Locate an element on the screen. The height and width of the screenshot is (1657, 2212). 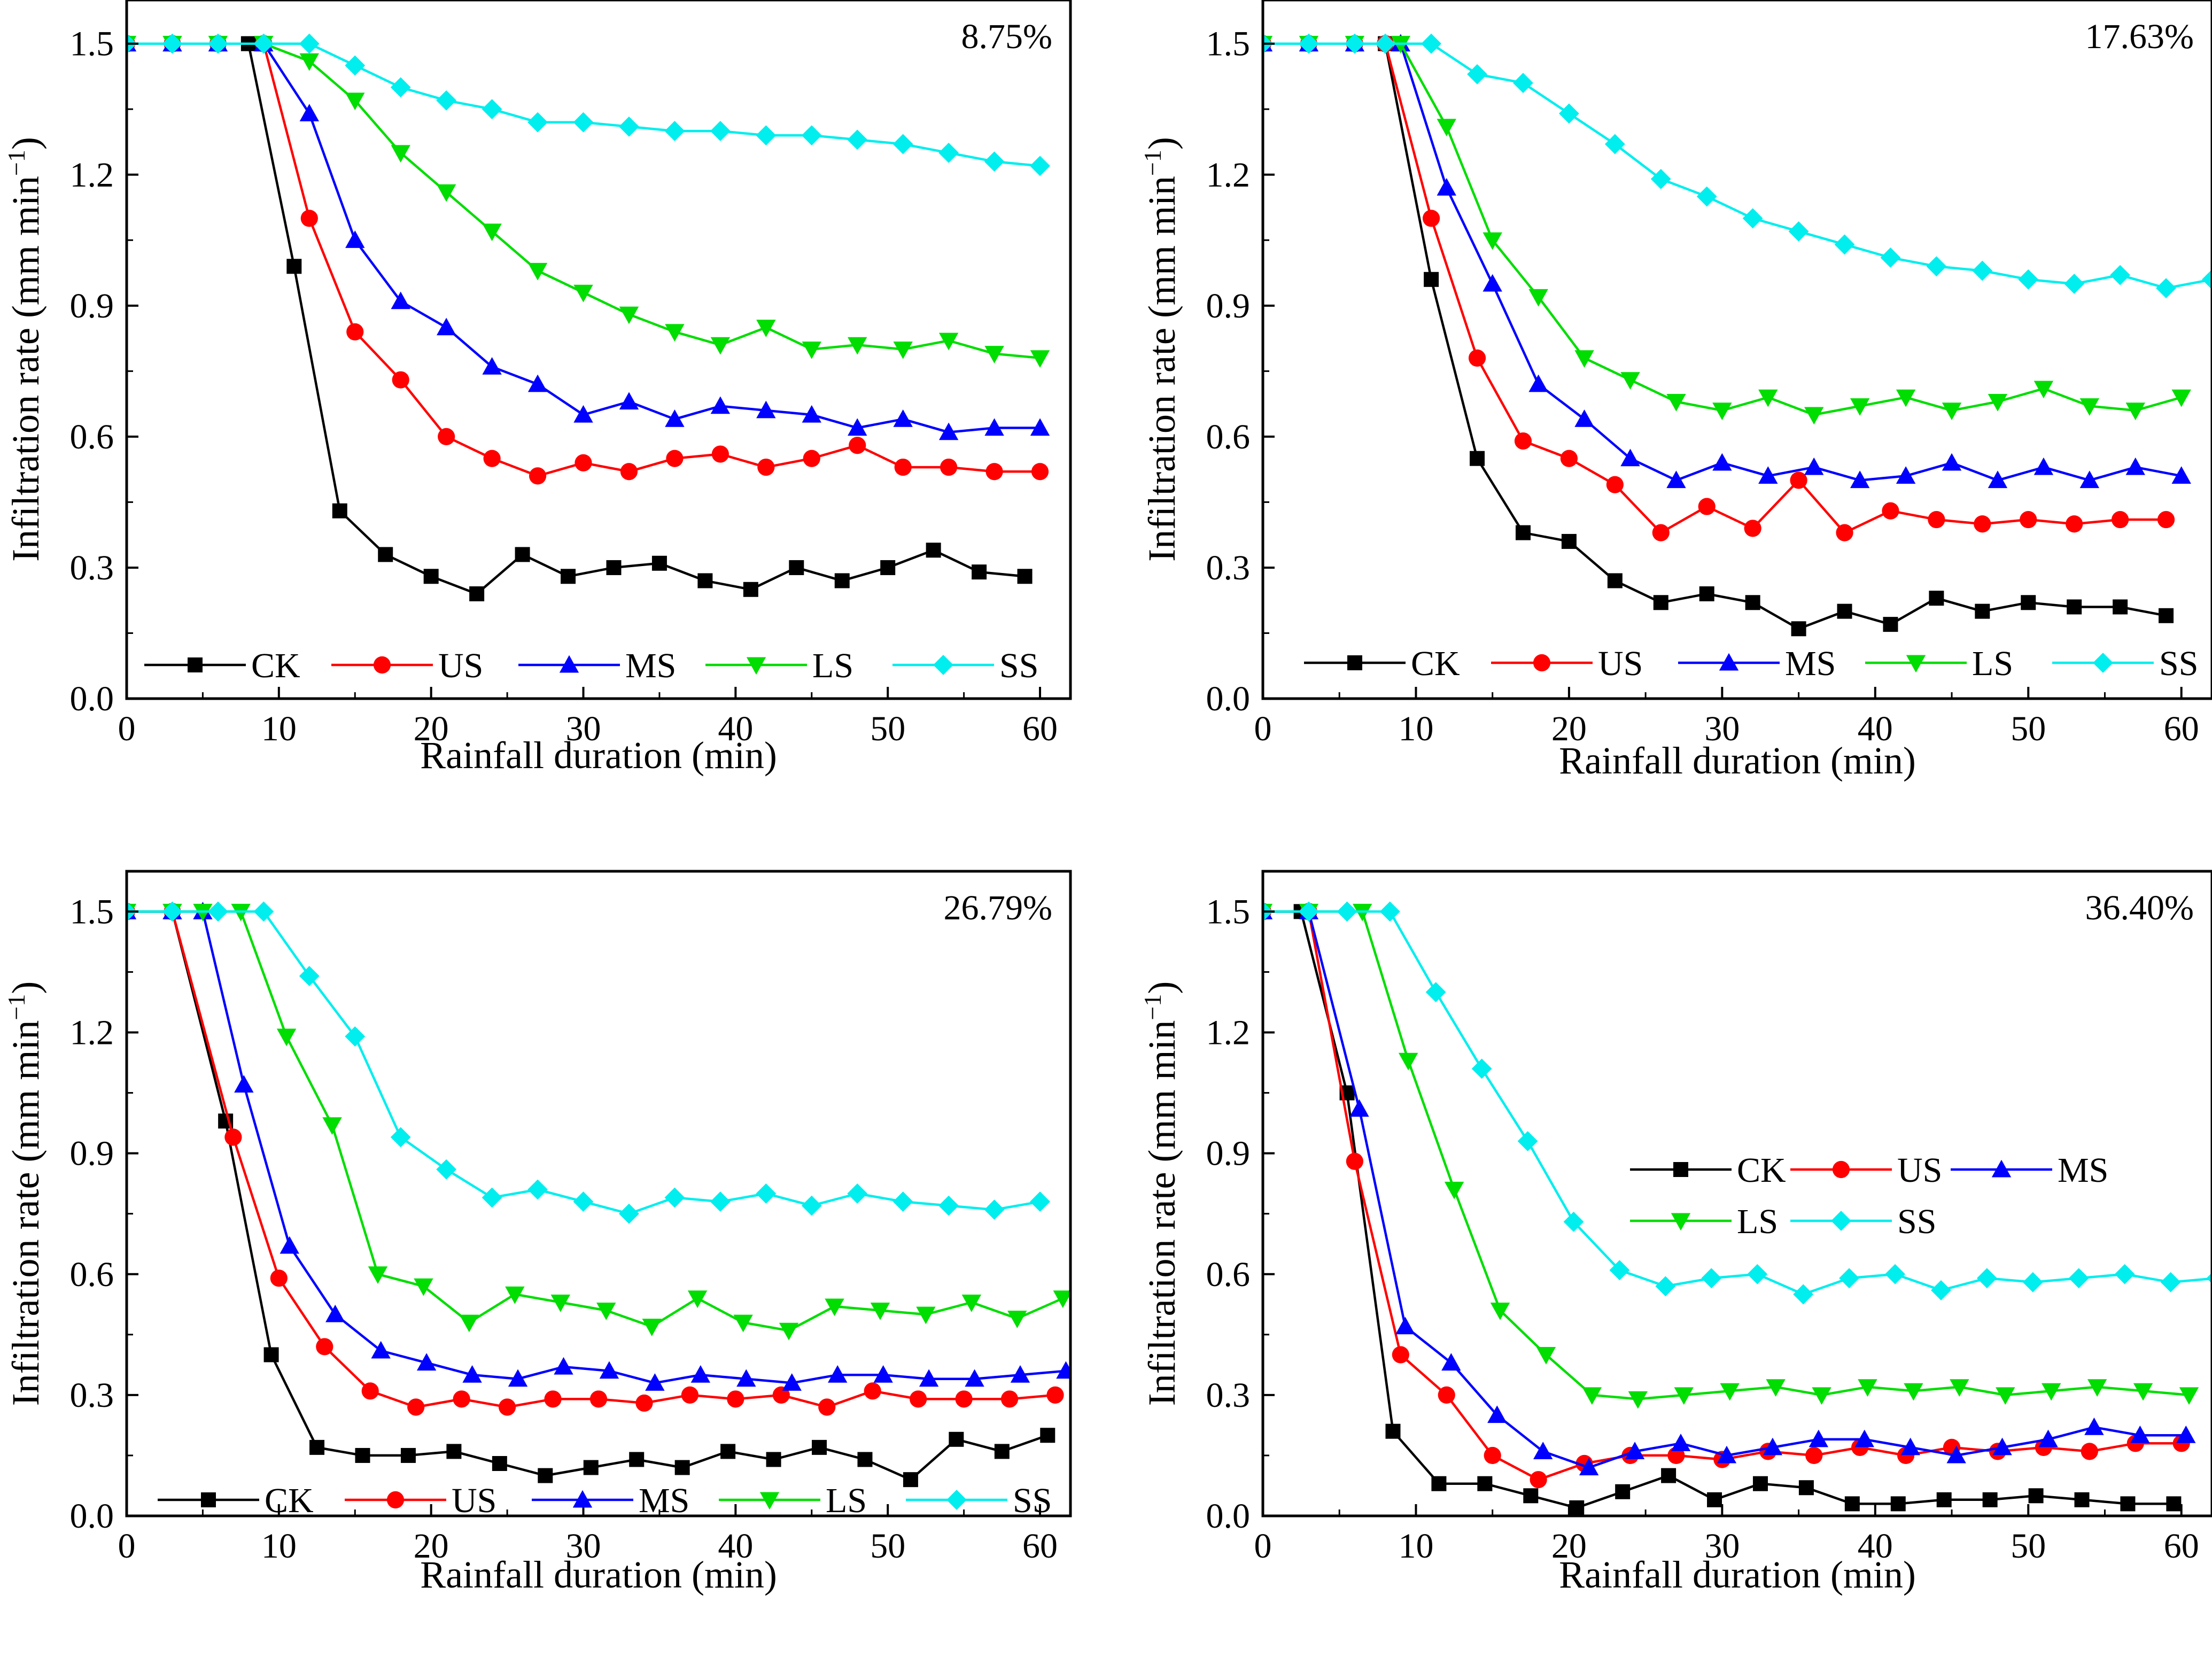
x-tick-label: 40 is located at coordinates (1876, 1546).